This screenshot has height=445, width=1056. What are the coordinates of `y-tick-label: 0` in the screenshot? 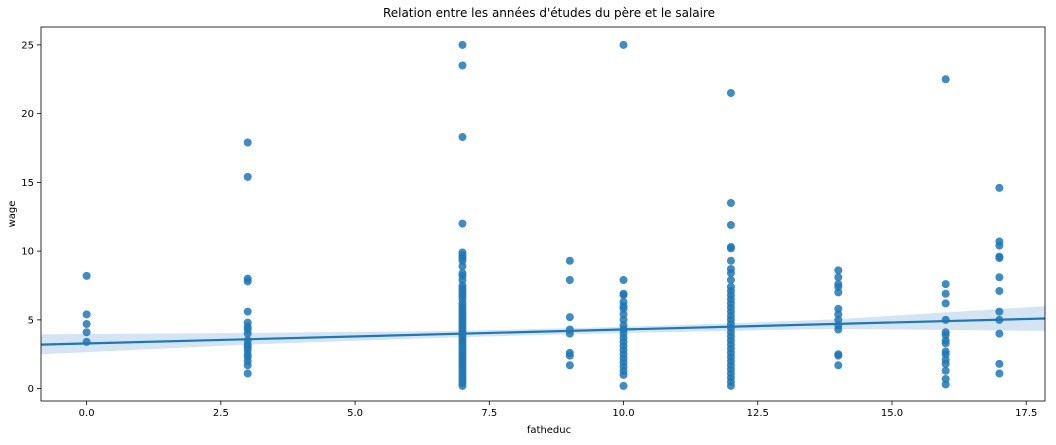 It's located at (31, 389).